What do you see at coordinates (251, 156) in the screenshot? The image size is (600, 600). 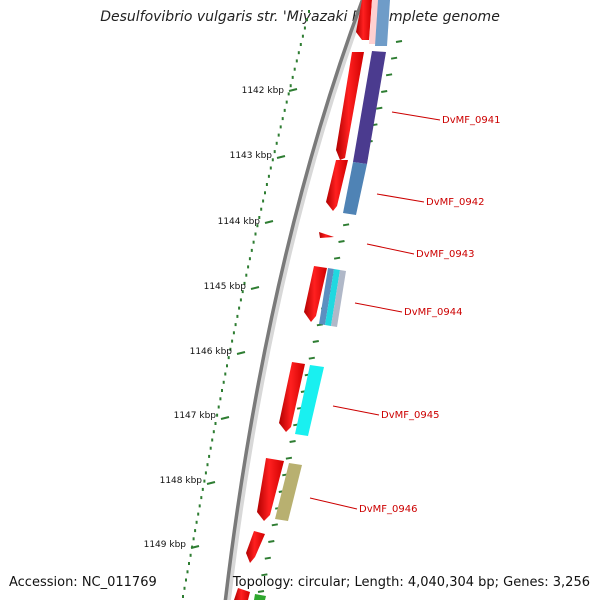 I see `scale-label: 1143 kbp` at bounding box center [251, 156].